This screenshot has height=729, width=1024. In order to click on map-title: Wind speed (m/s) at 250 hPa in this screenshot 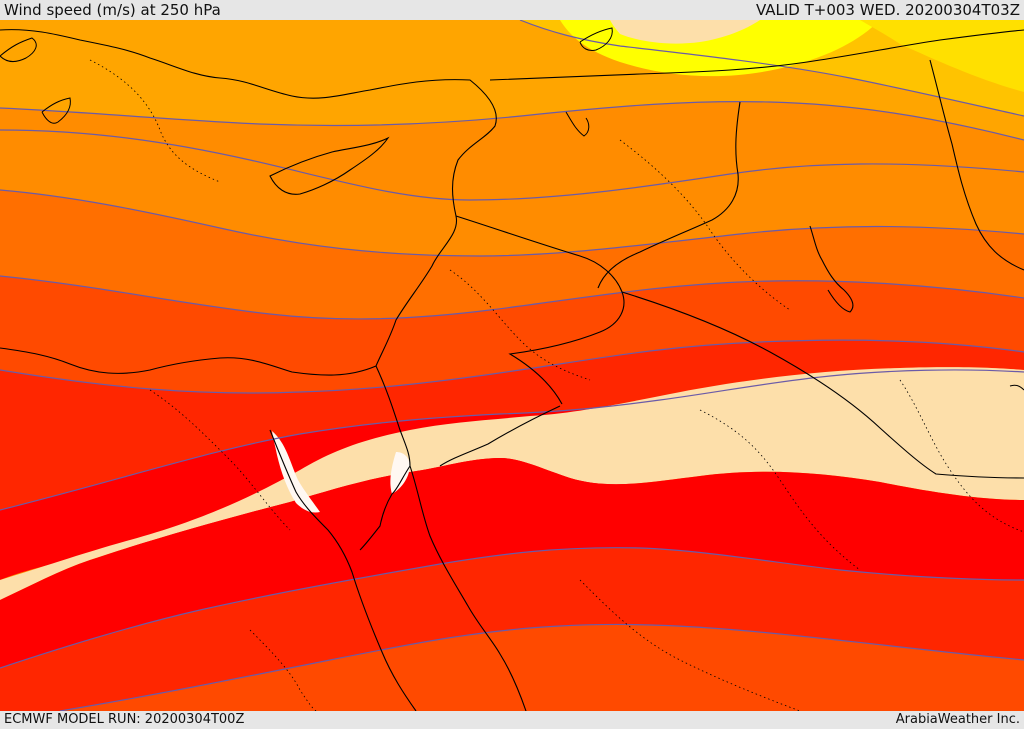, I will do `click(112, 10)`.